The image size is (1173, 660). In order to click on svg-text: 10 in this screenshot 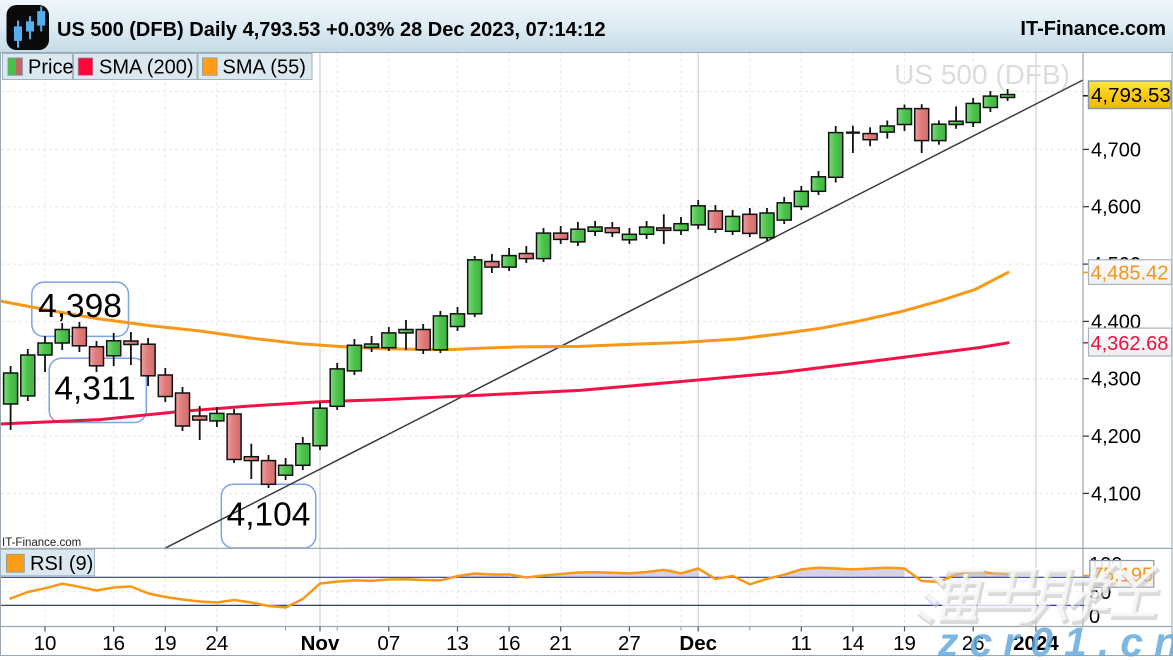, I will do `click(45, 643)`.